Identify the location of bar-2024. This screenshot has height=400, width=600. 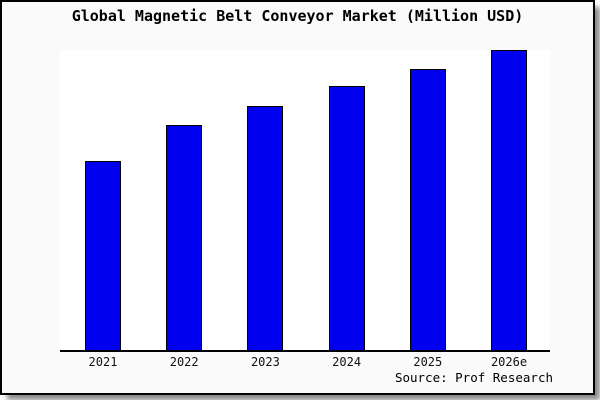
(347, 218).